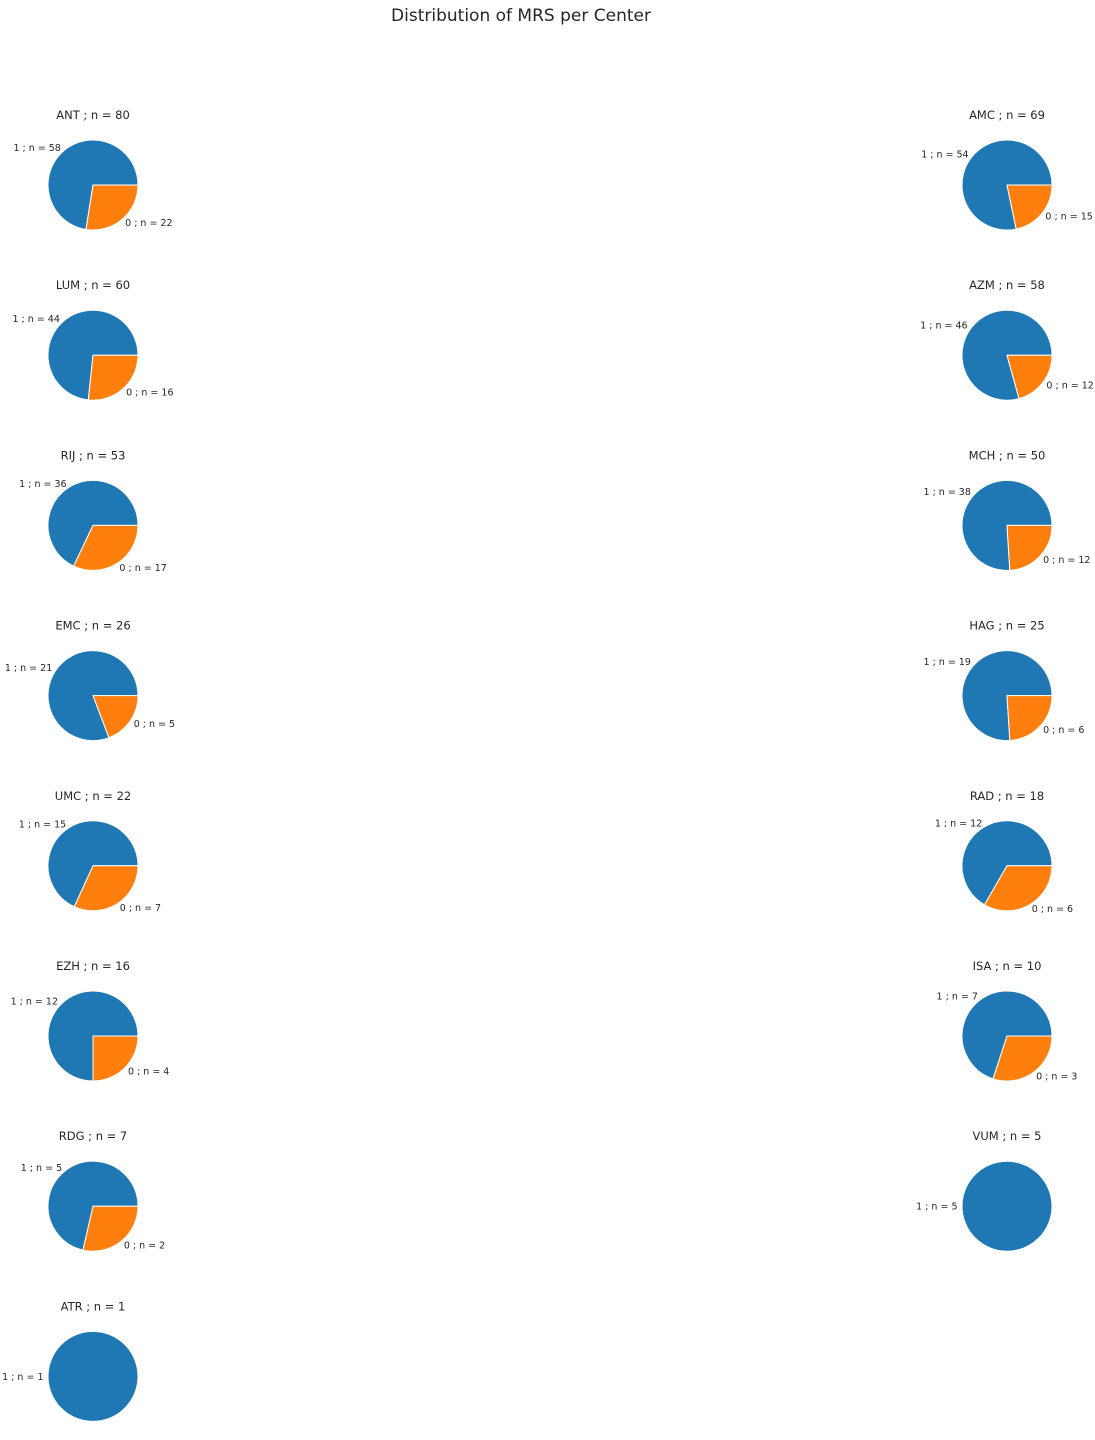 The height and width of the screenshot is (1440, 1095). Describe the element at coordinates (93, 285) in the screenshot. I see `pie-title-lum: LUM ; n = 60` at that location.